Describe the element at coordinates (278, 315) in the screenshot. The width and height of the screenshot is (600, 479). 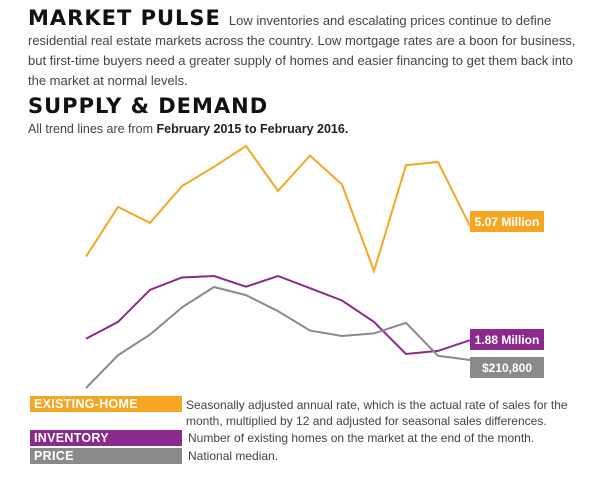
I see `series-line-inventory` at that location.